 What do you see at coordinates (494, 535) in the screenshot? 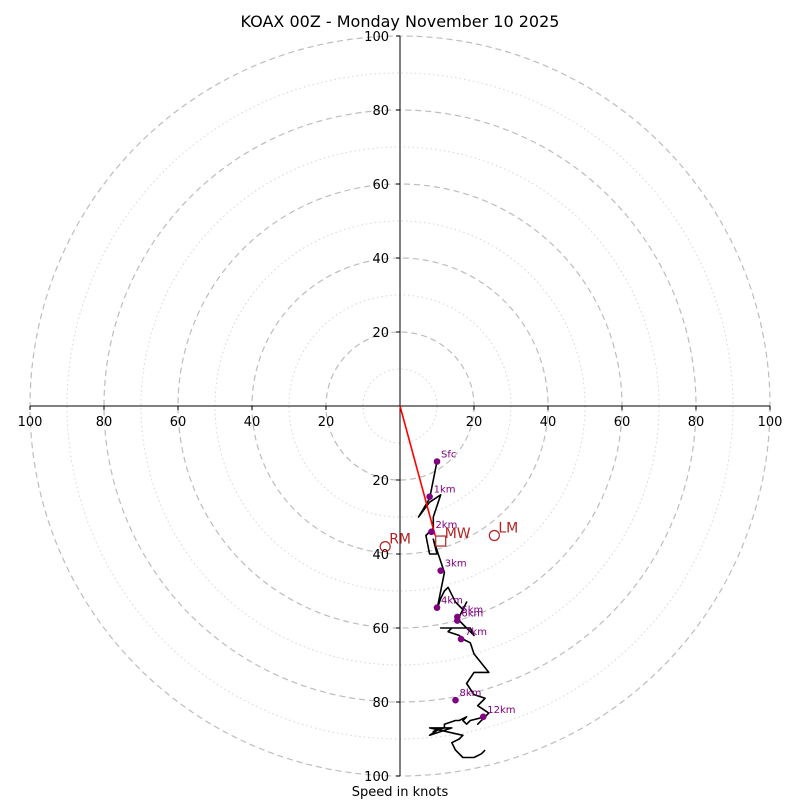
I see `storm-motion-marker-lm` at bounding box center [494, 535].